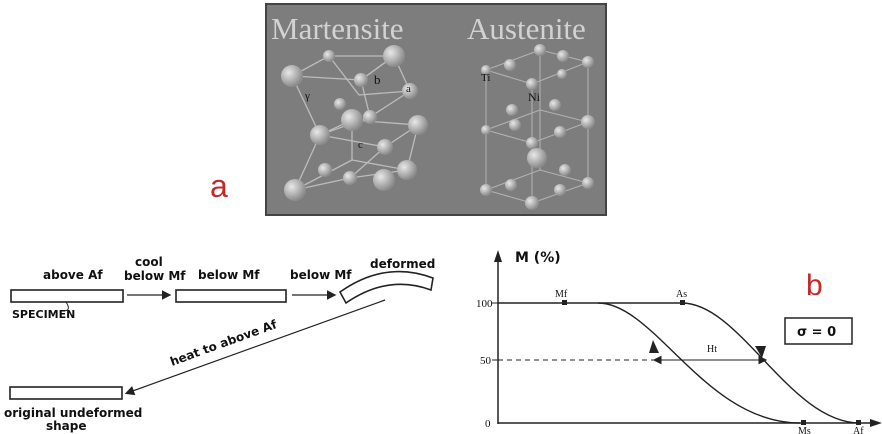 Image resolution: width=882 pixels, height=434 pixels. Describe the element at coordinates (155, 276) in the screenshot. I see `label-below-mf-cool: below Mf` at that location.